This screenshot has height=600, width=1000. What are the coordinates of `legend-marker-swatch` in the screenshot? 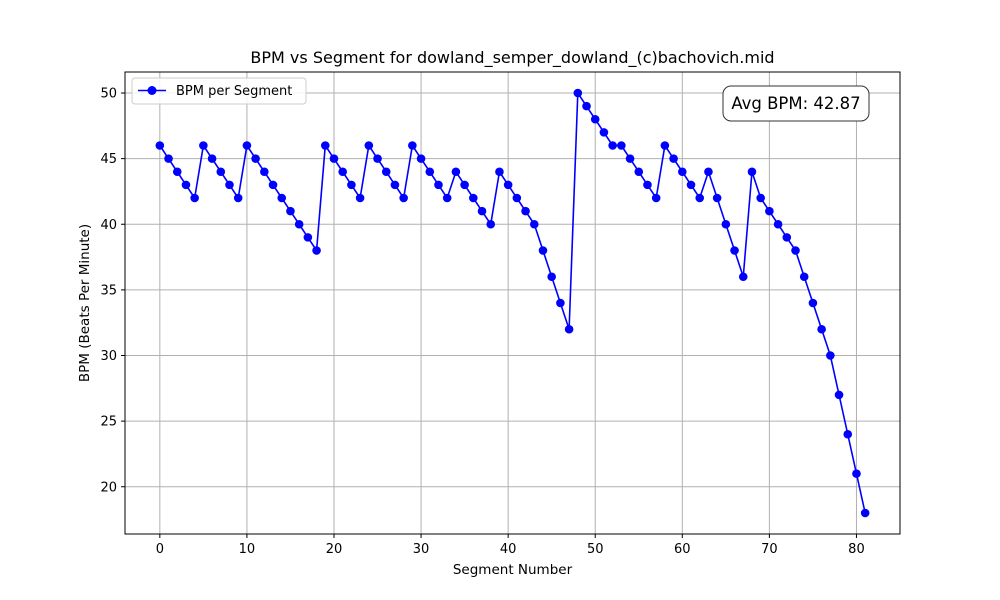 It's located at (152, 90).